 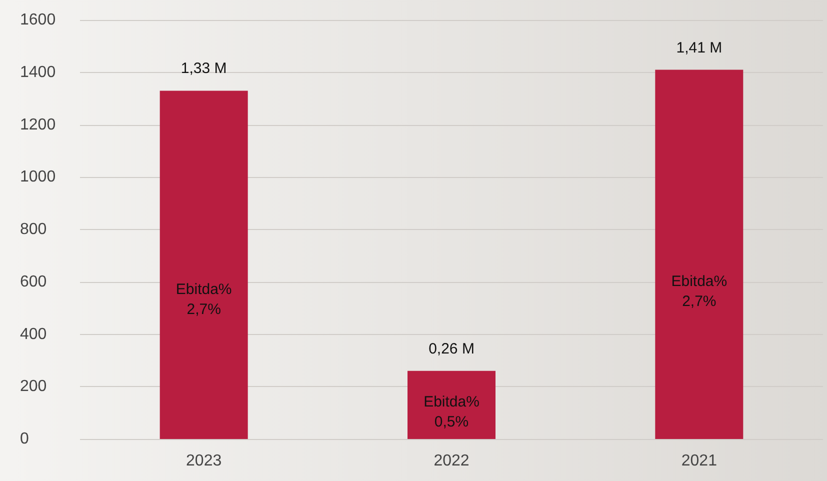 I want to click on y-tick-label: 800, so click(x=33, y=229).